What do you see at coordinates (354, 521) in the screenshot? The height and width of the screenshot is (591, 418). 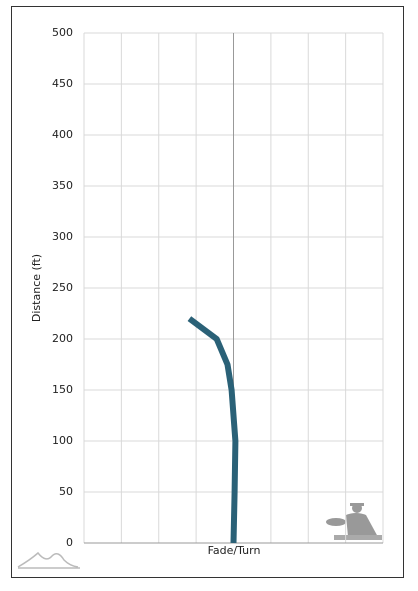 I see `logo-right` at bounding box center [354, 521].